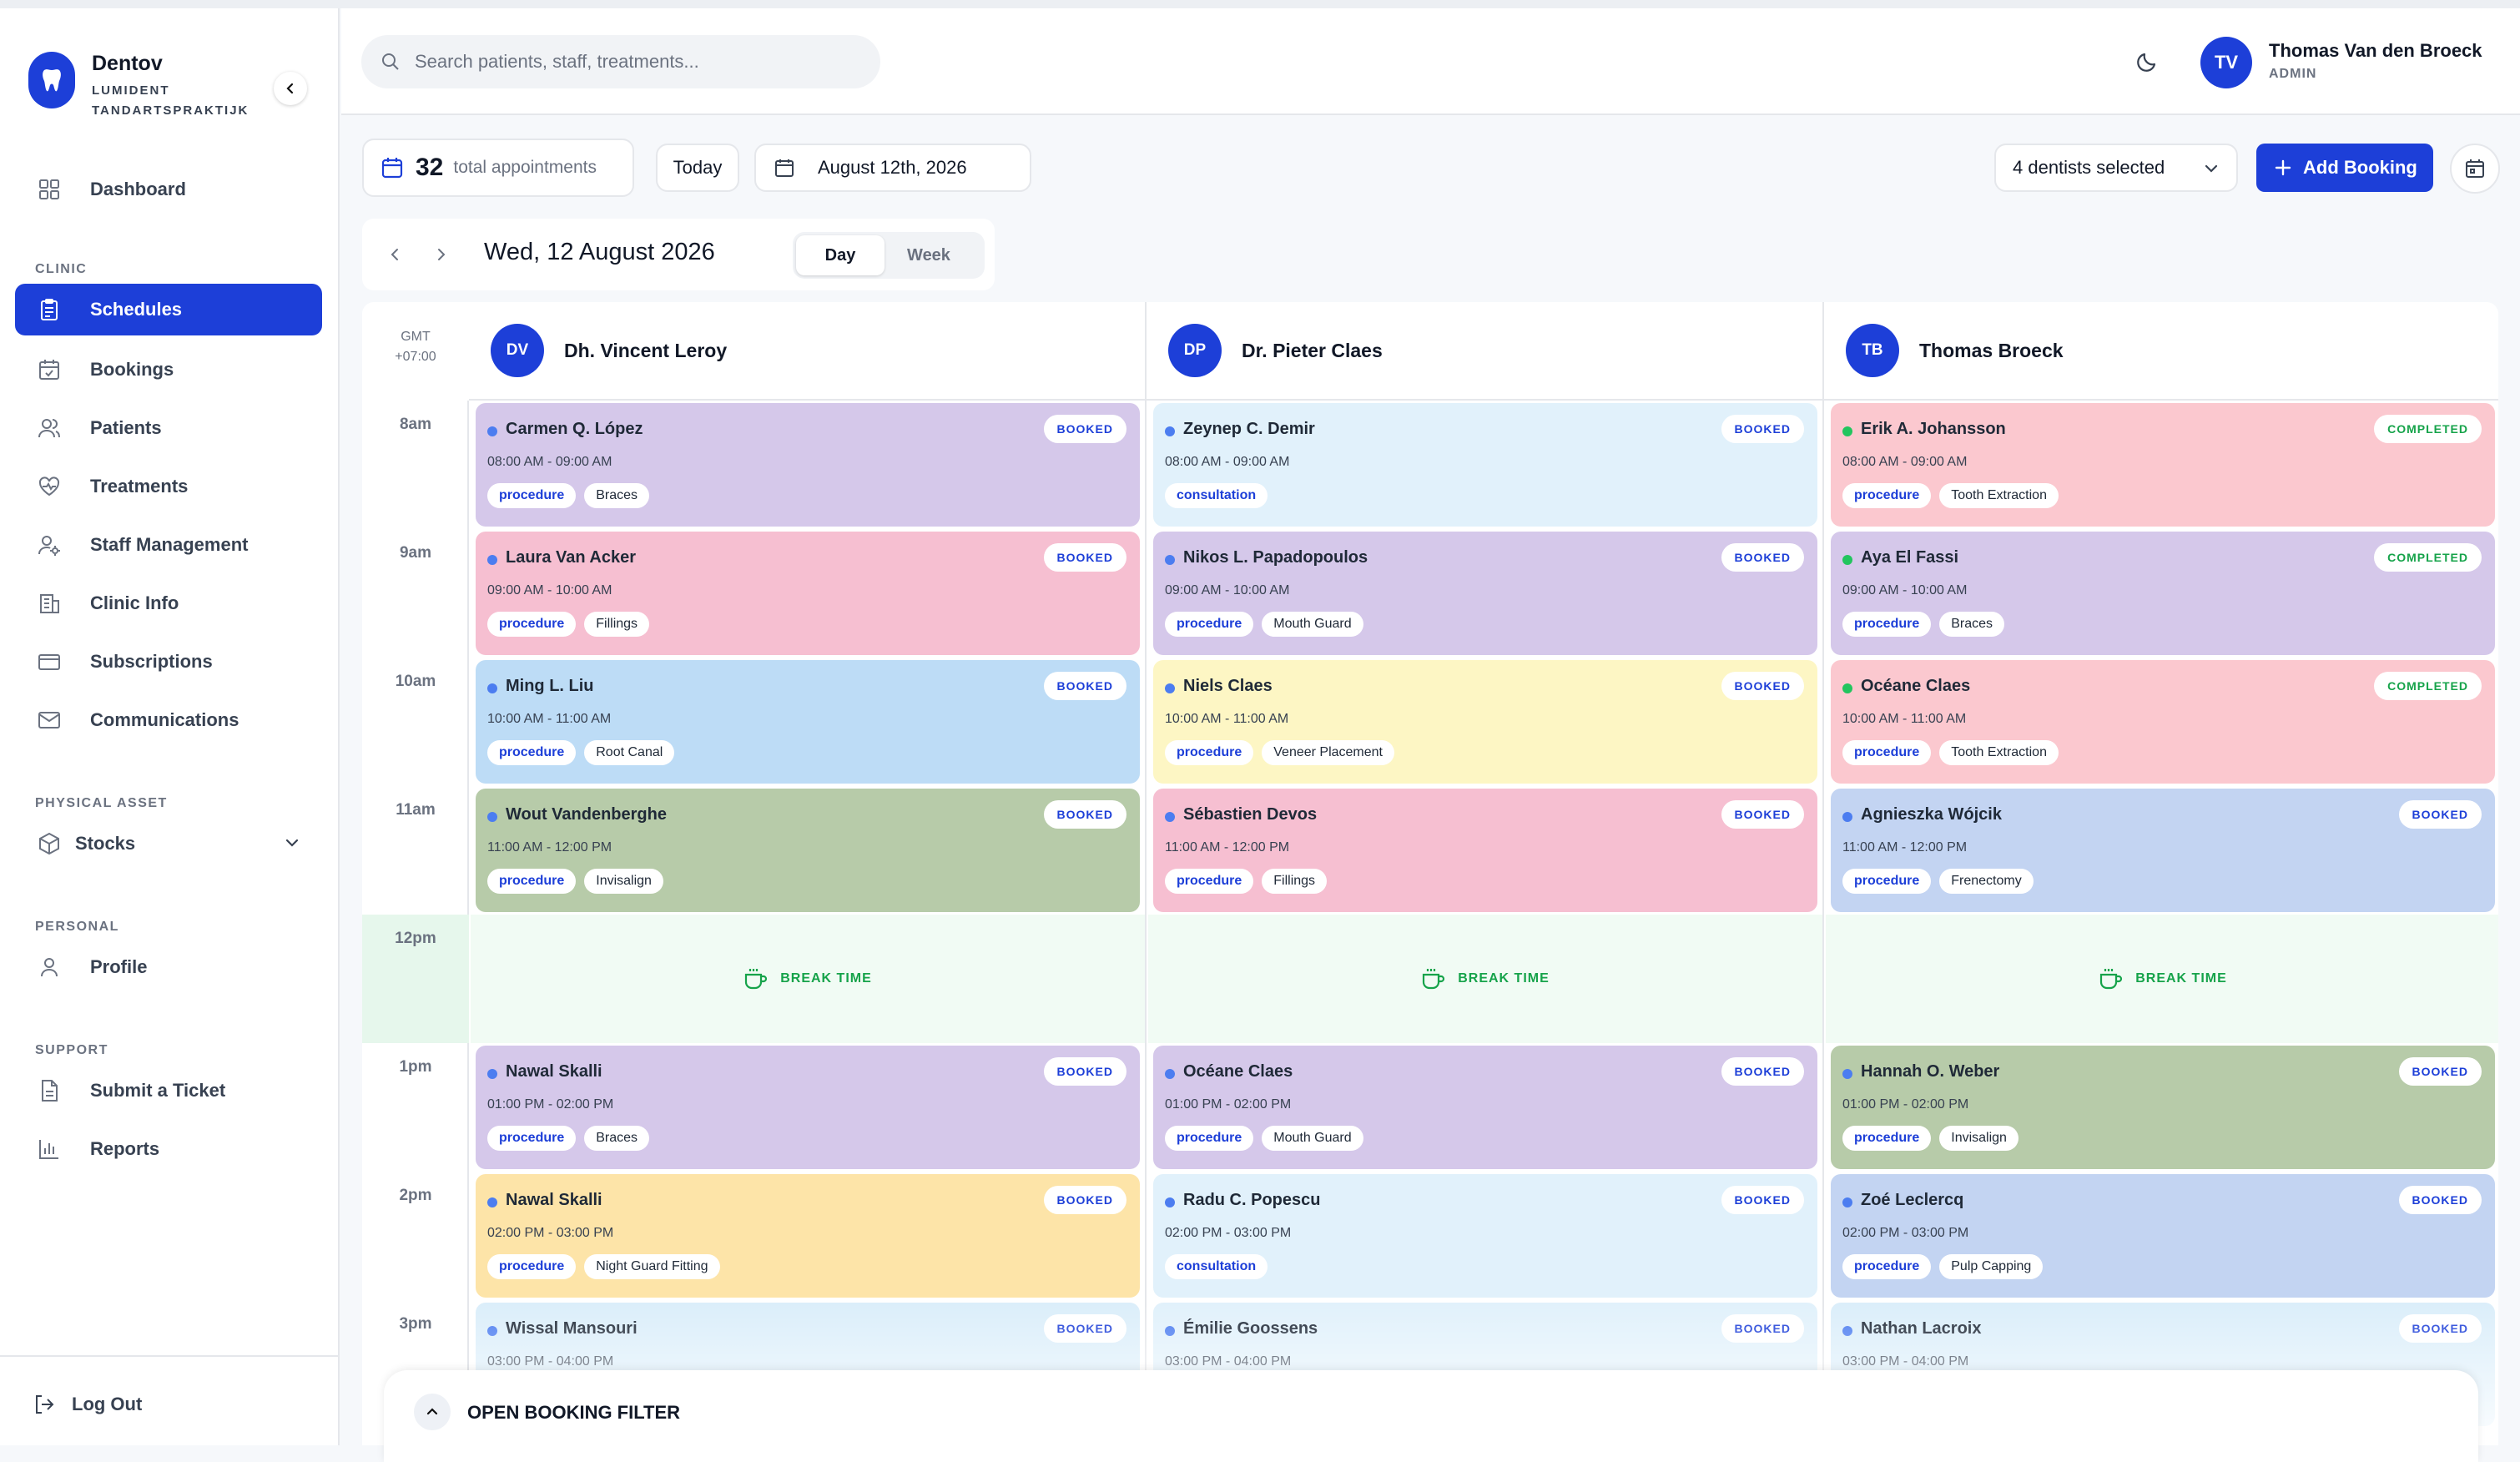  I want to click on add-booking-button: Add Booking, so click(2345, 168).